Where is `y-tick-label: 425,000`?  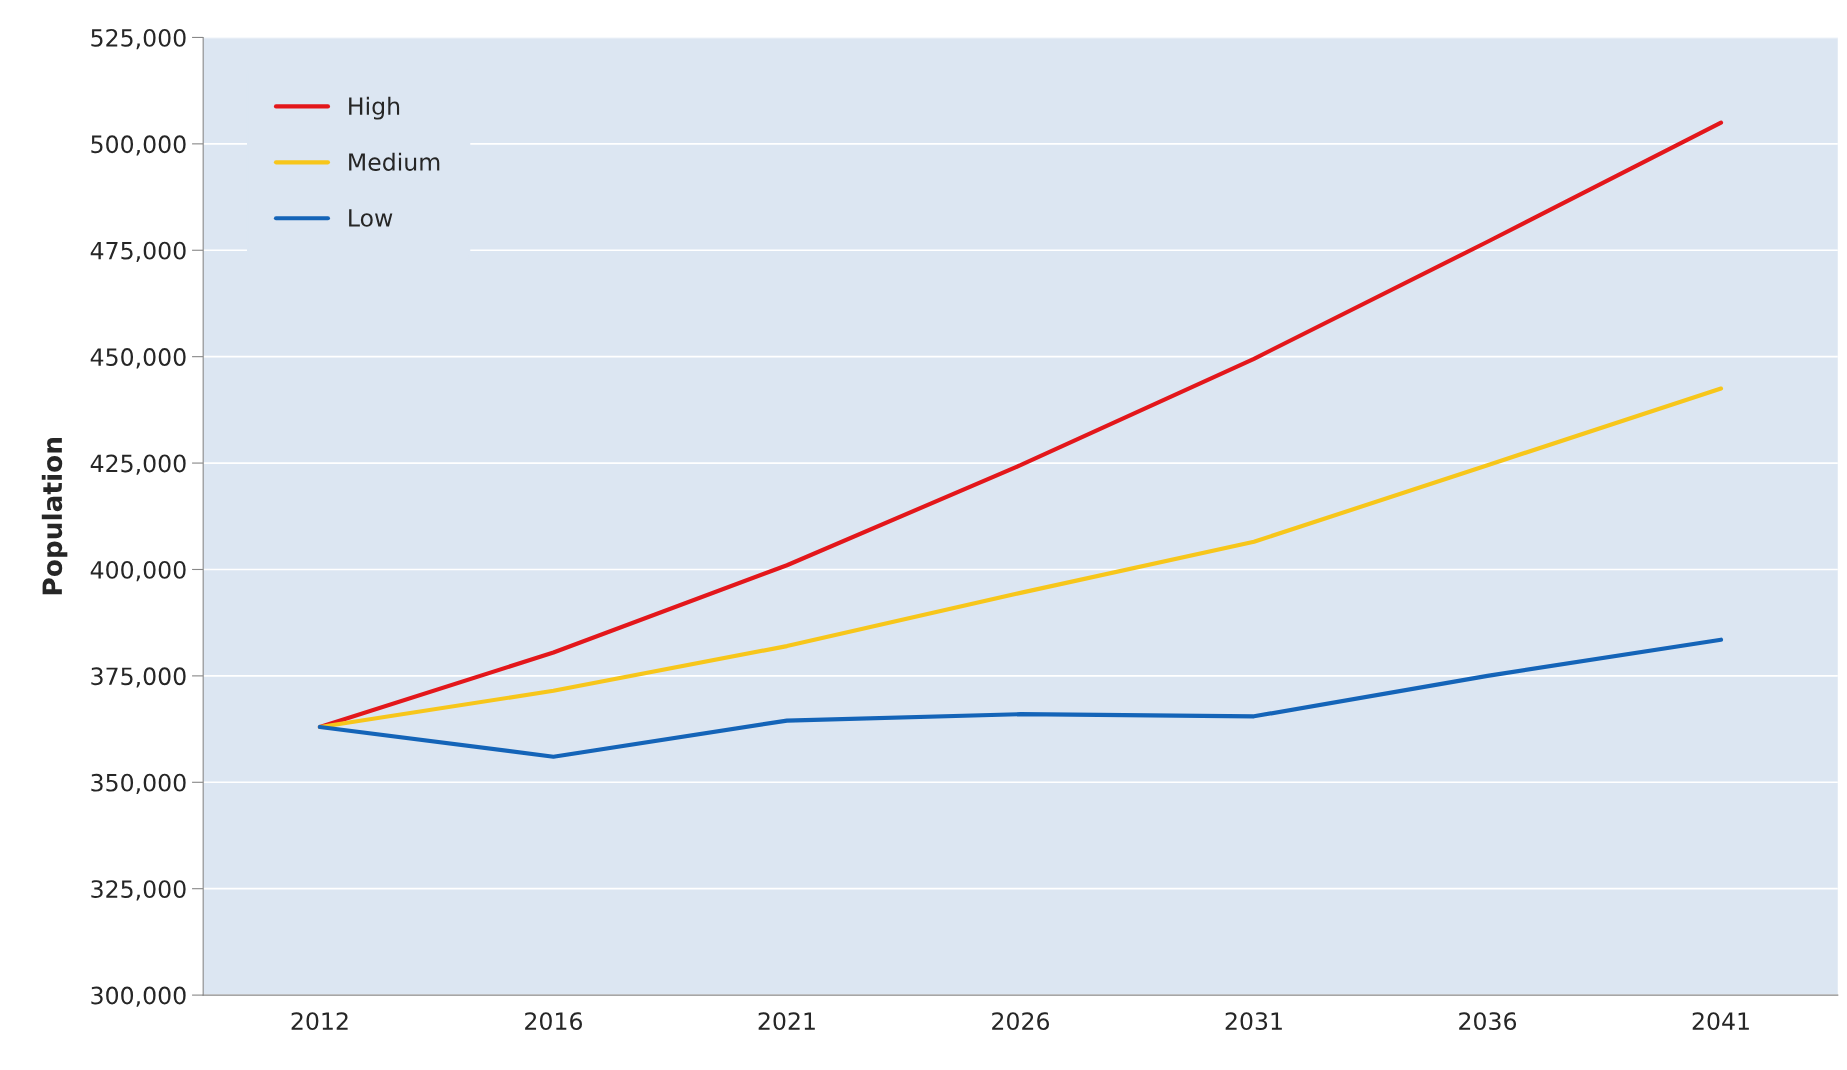
y-tick-label: 425,000 is located at coordinates (138, 464).